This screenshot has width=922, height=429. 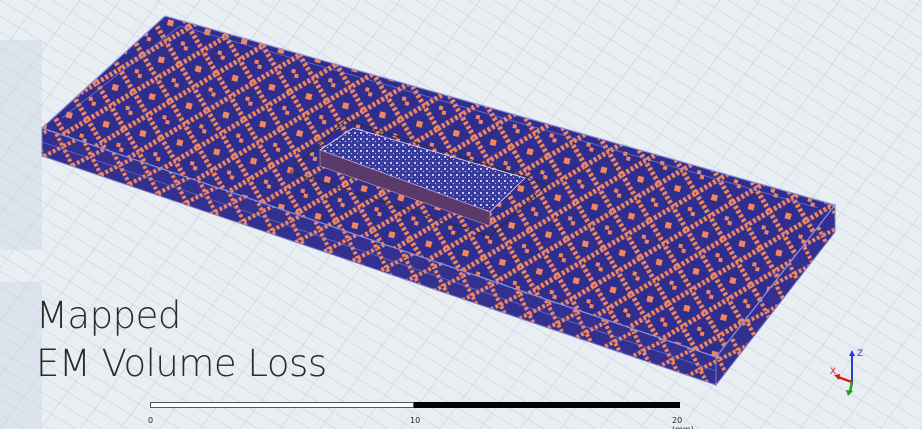 What do you see at coordinates (21, 145) in the screenshot?
I see `side-panel-upper` at bounding box center [21, 145].